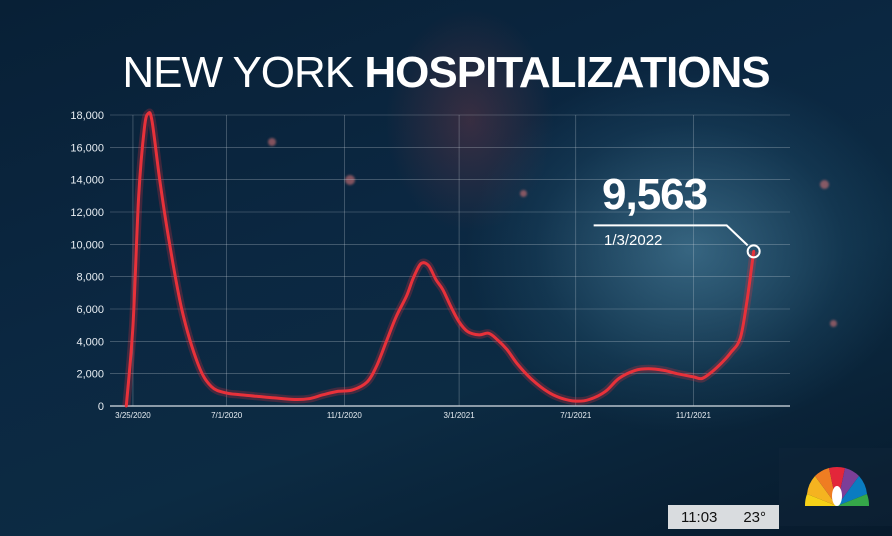  What do you see at coordinates (699, 517) in the screenshot?
I see `status-time: 11:03` at bounding box center [699, 517].